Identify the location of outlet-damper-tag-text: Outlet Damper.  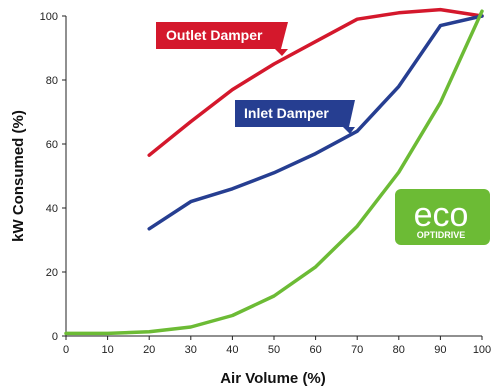
(214, 35).